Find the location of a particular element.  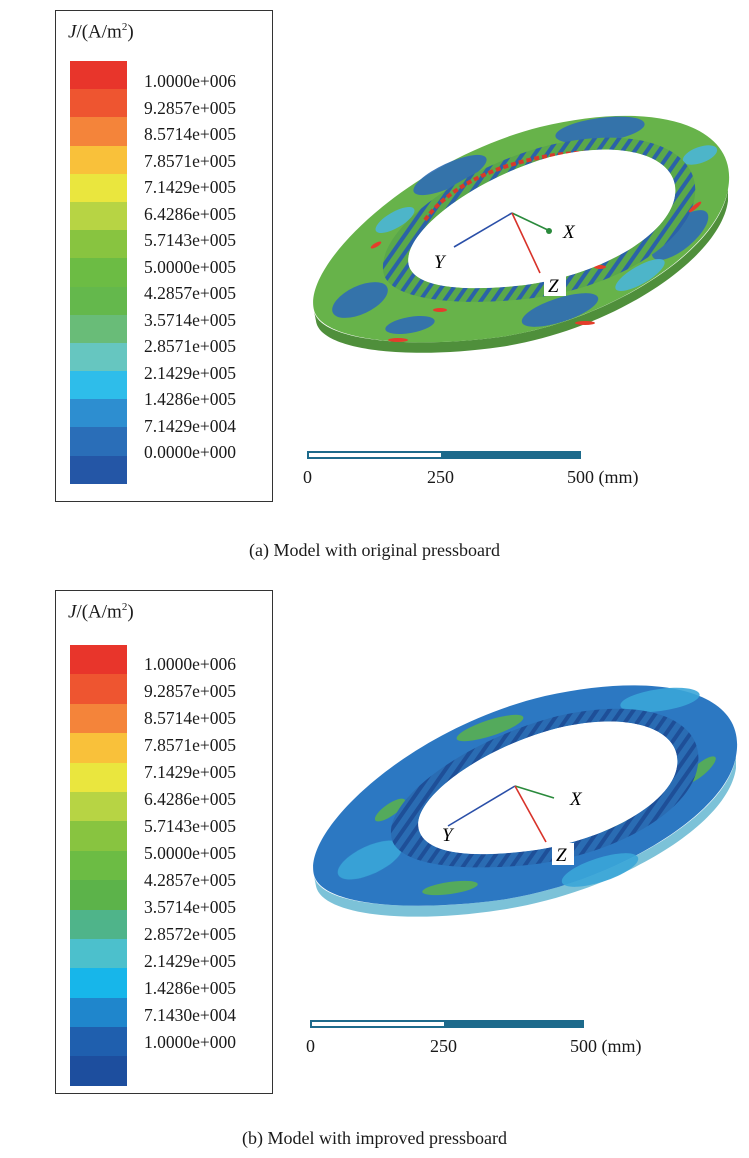

legend-label: 0.0000e+000 is located at coordinates (190, 452).